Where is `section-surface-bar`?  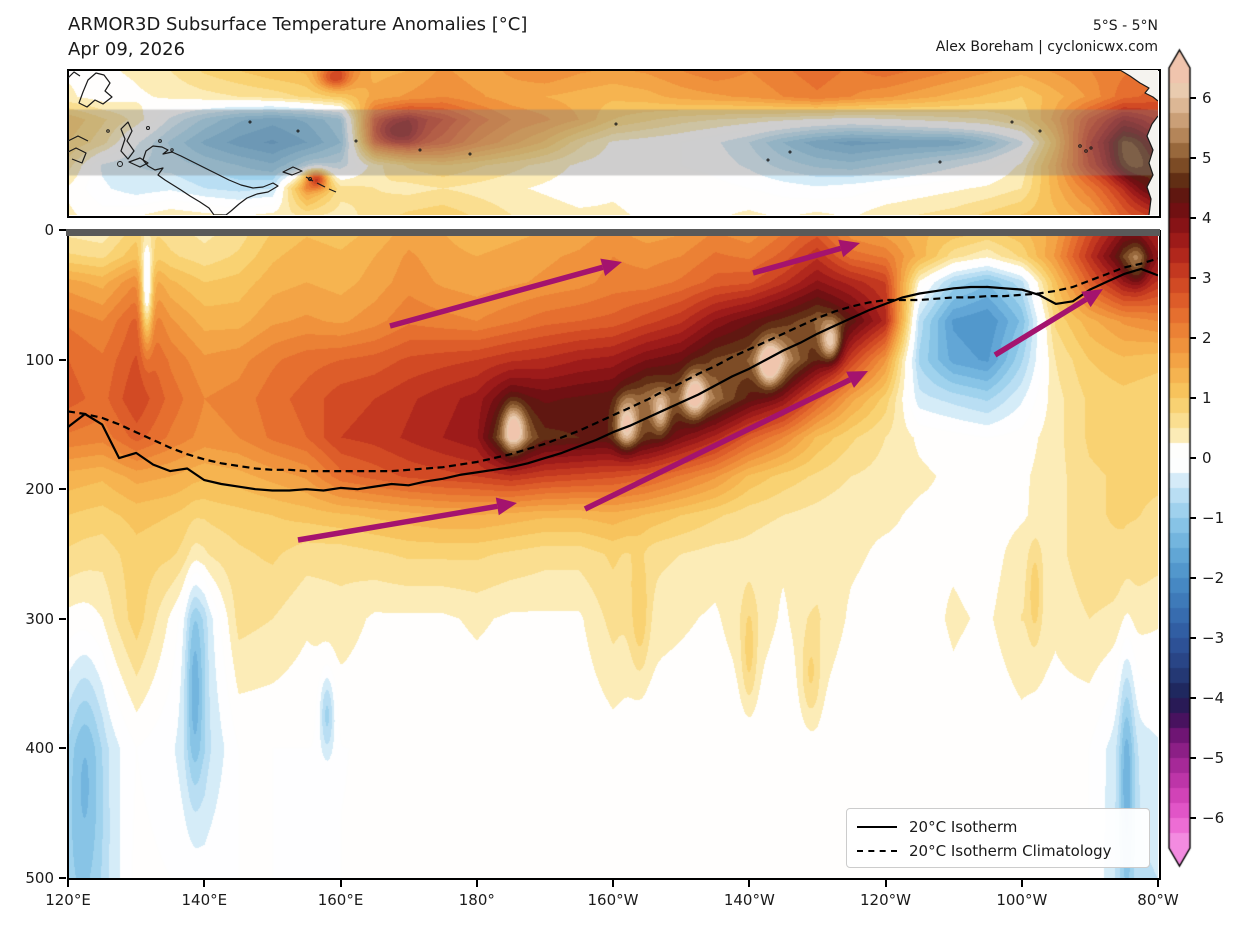 section-surface-bar is located at coordinates (613, 232).